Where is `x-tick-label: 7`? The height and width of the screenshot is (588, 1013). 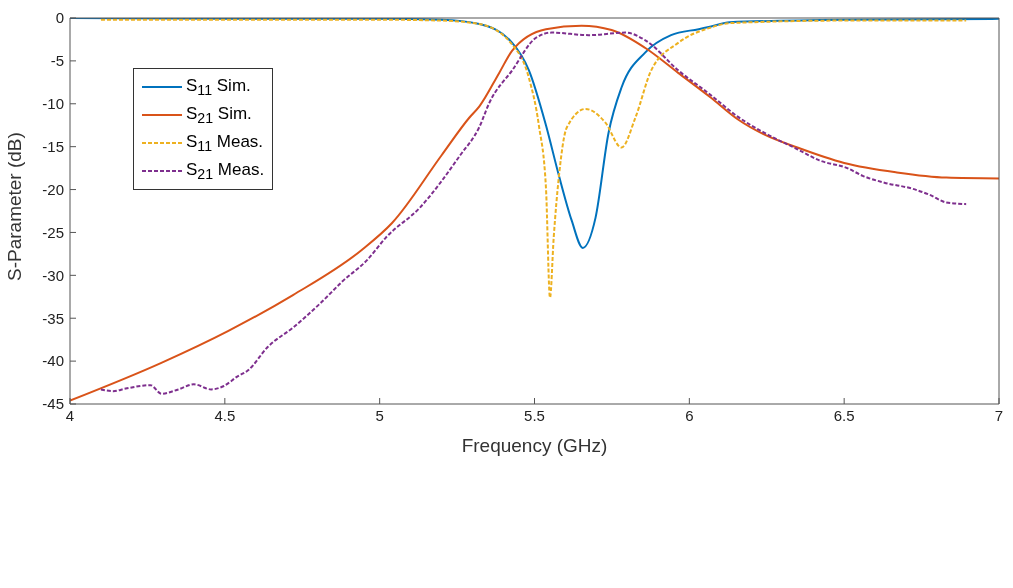 x-tick-label: 7 is located at coordinates (999, 415).